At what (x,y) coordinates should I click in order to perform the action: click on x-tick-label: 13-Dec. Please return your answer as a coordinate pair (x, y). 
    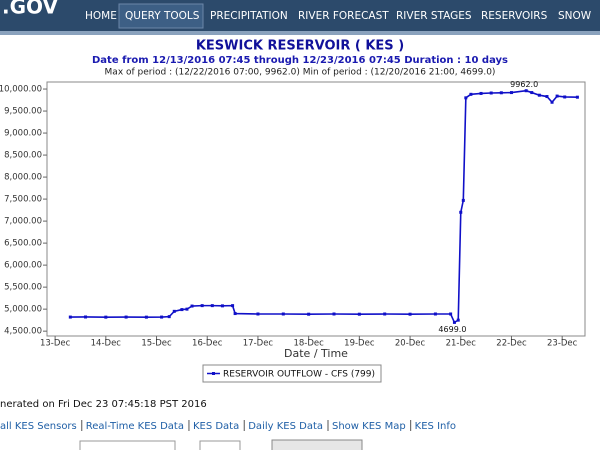
    Looking at the image, I should click on (55, 344).